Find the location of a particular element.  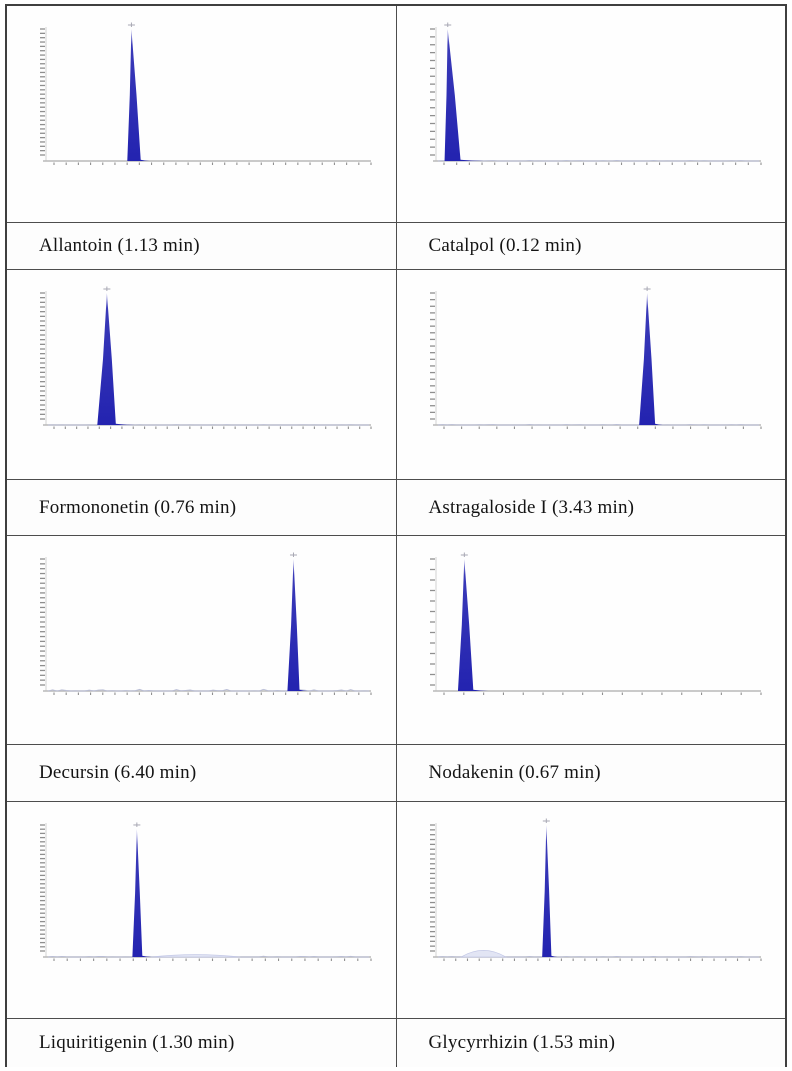

chromatogram-plot-nodakenin is located at coordinates (595, 623).